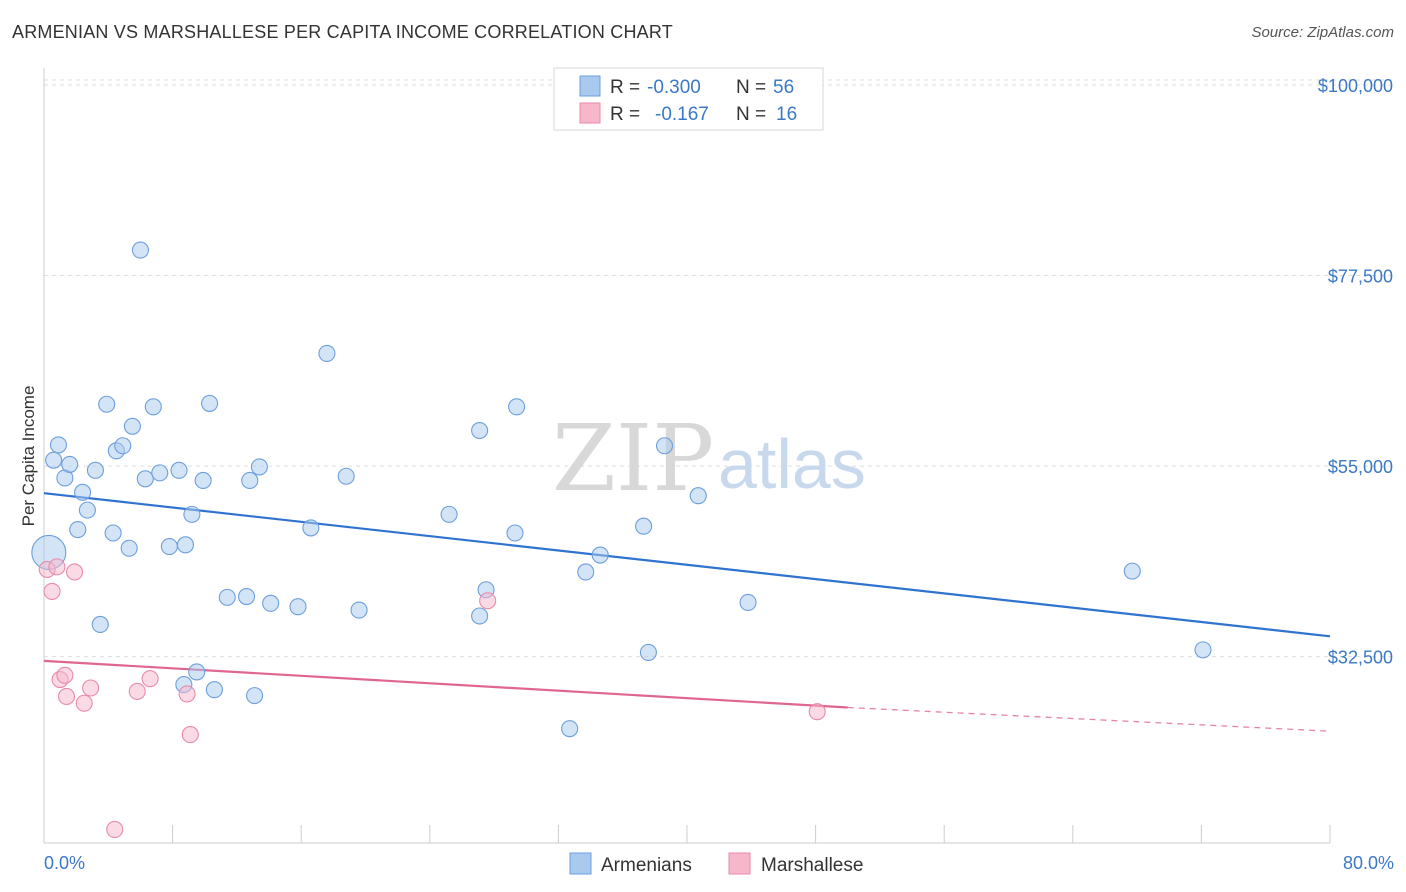 Image resolution: width=1406 pixels, height=892 pixels. I want to click on watermark: ZIP atlas, so click(709, 458).